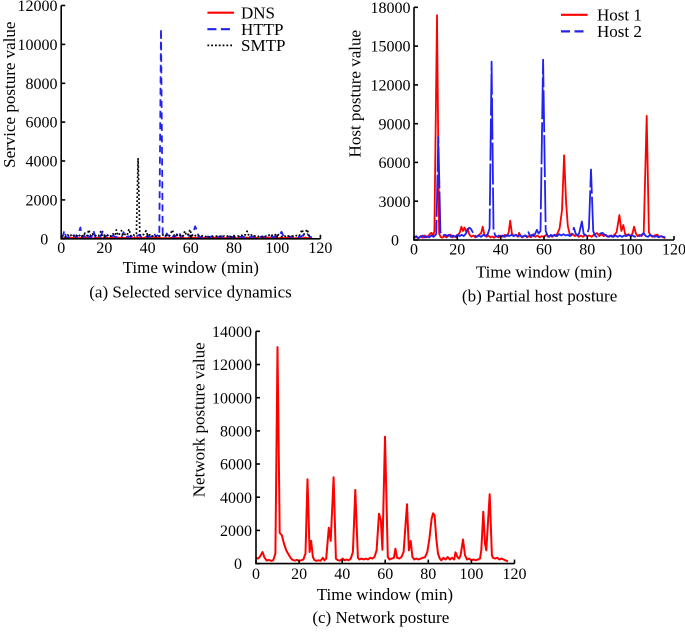  I want to click on svg-text: Network posture value, so click(199, 419).